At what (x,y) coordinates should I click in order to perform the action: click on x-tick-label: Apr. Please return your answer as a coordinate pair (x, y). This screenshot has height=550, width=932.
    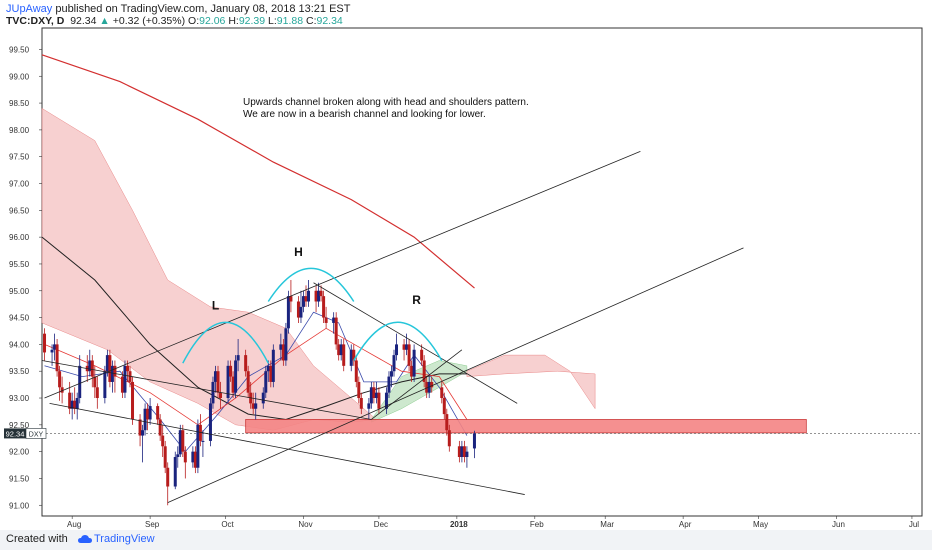
    Looking at the image, I should click on (685, 524).